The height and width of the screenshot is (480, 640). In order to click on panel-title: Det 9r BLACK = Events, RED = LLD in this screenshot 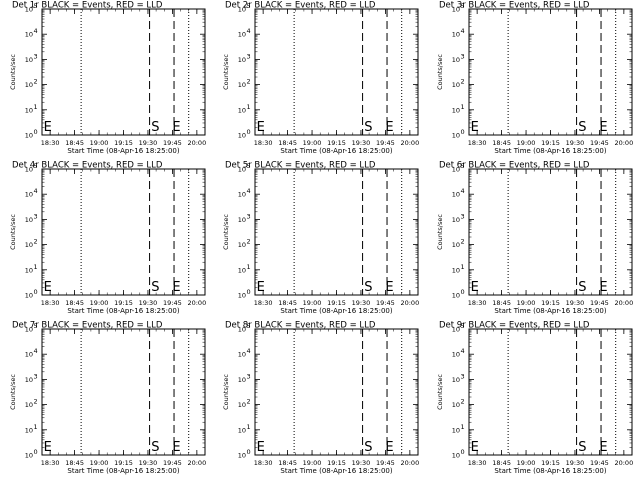, I will do `click(514, 326)`.